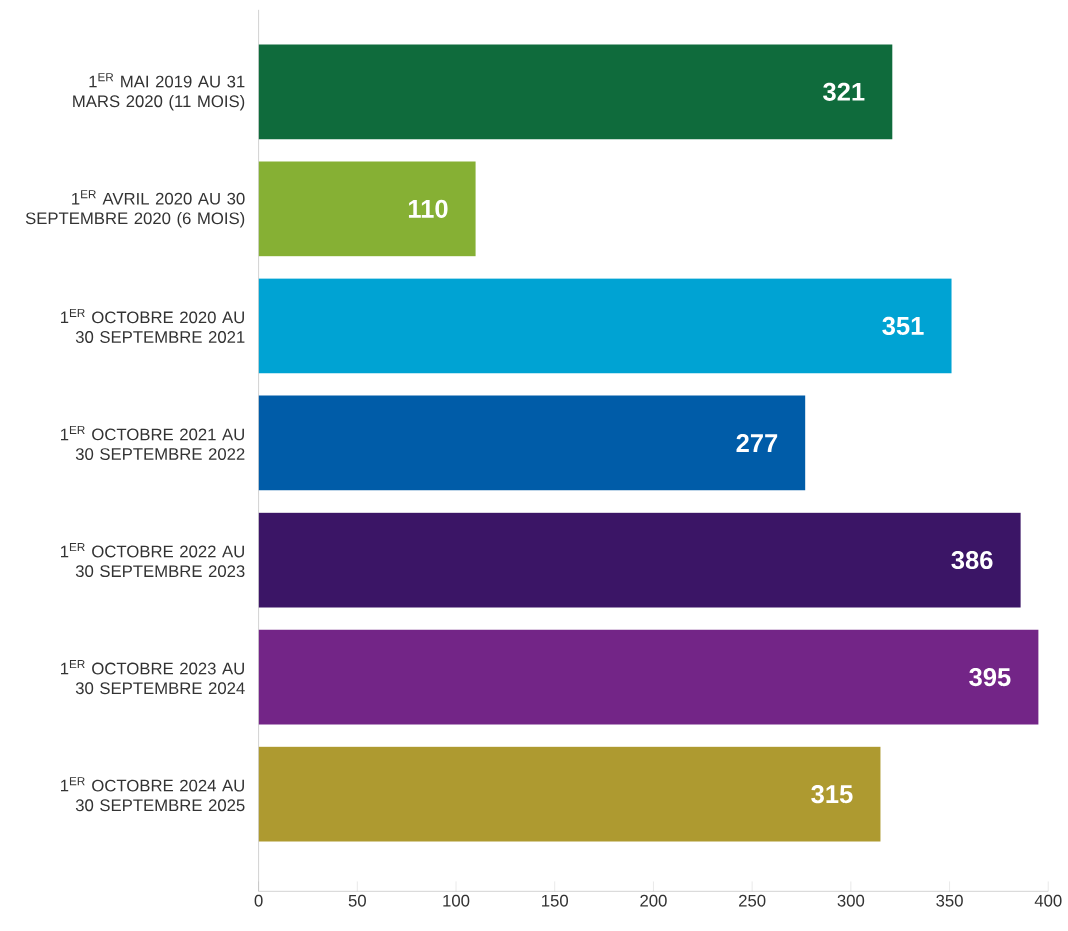  I want to click on x-tick-label: 350, so click(949, 900).